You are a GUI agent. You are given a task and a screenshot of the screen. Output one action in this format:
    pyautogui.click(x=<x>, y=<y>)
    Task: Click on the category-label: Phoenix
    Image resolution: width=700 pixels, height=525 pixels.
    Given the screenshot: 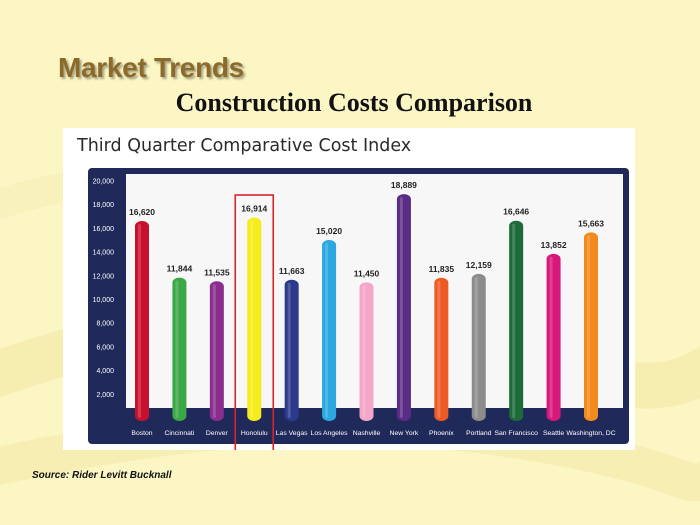 What is the action you would take?
    pyautogui.click(x=441, y=433)
    